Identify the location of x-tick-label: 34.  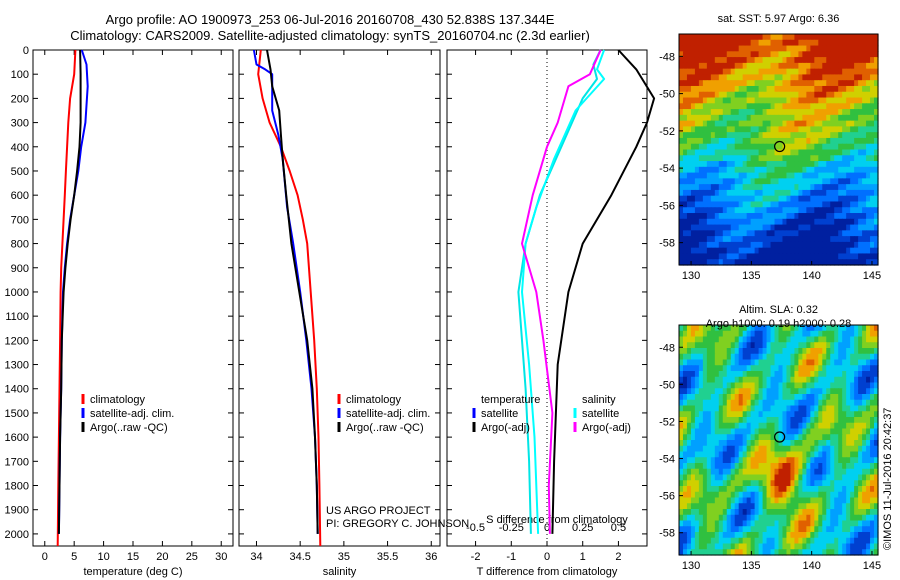
(256, 557).